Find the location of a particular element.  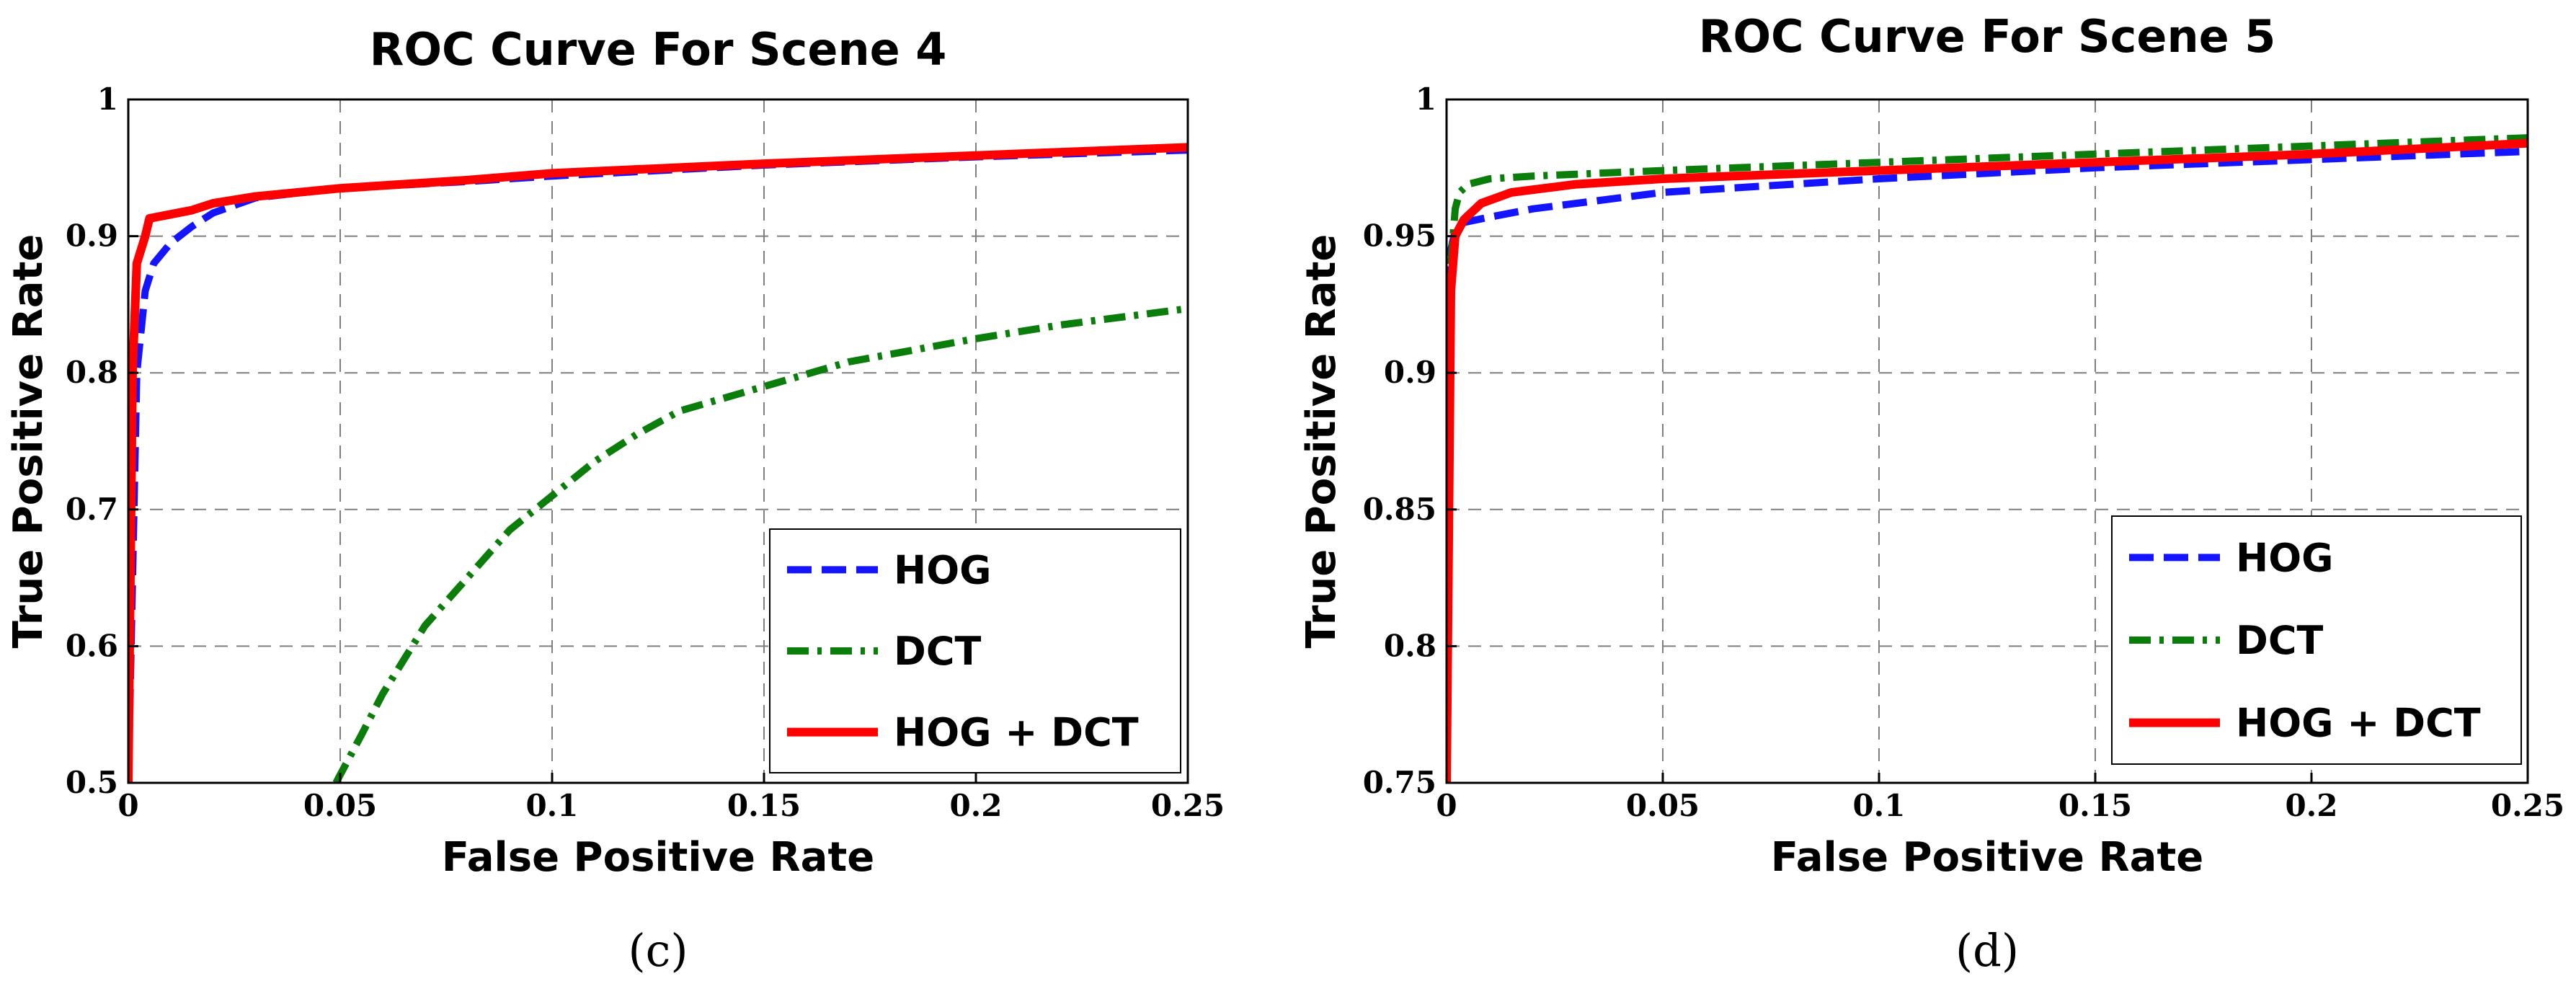

y-tick-label: 0.95 is located at coordinates (1399, 236).